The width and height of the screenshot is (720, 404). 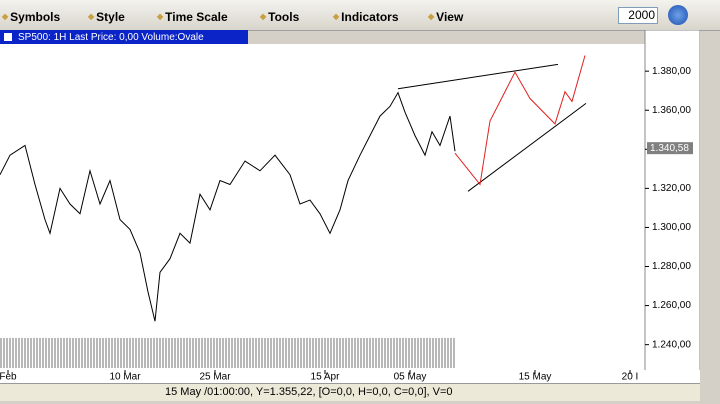 I want to click on last-price-box, so click(x=670, y=148).